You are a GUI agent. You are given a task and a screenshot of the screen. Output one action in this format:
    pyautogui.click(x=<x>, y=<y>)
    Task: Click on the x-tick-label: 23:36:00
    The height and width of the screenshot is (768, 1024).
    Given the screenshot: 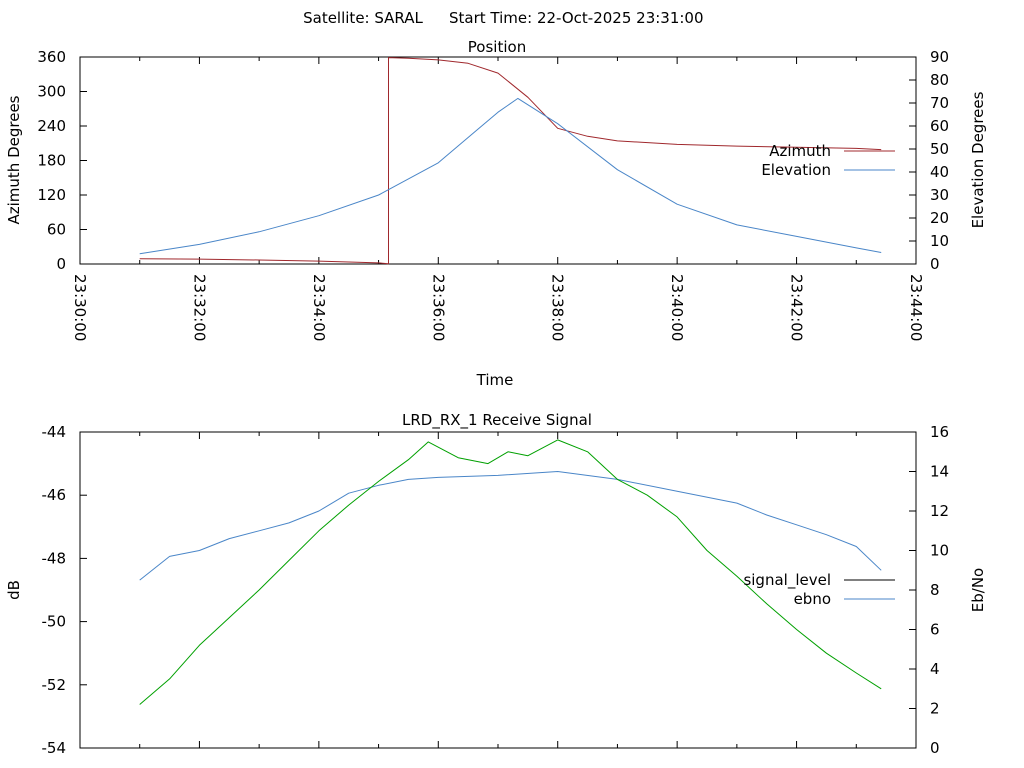 What is the action you would take?
    pyautogui.click(x=438, y=307)
    